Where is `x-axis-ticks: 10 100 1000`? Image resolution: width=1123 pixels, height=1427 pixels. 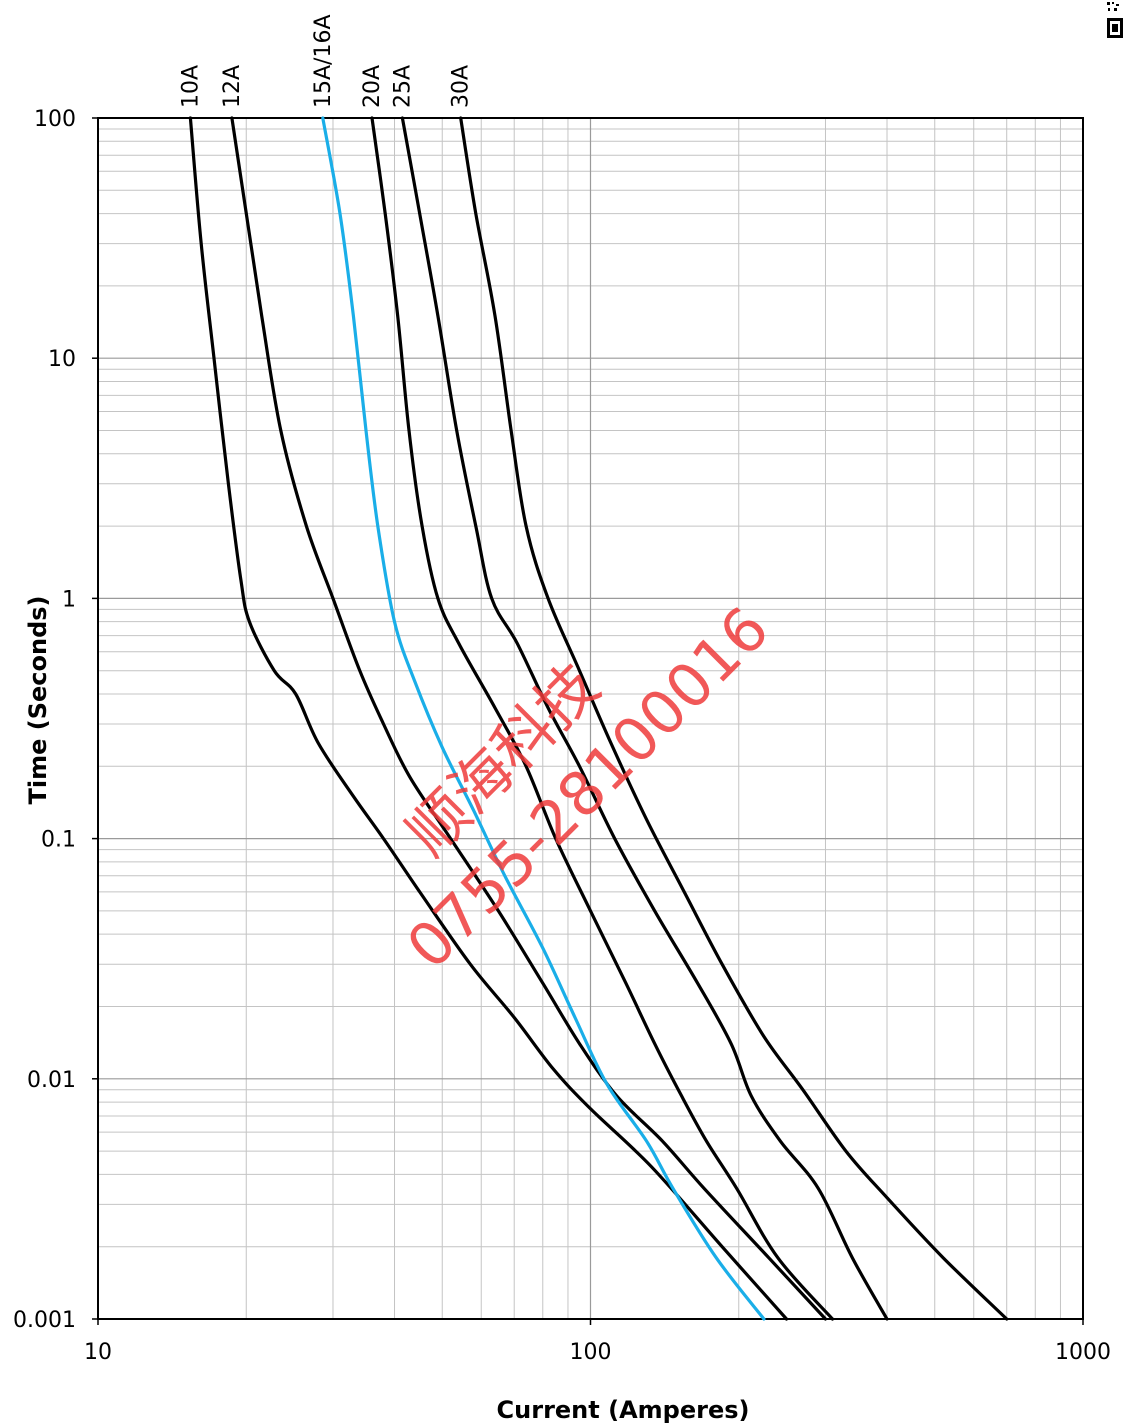
x-axis-ticks: 10 100 1000 is located at coordinates (597, 1342).